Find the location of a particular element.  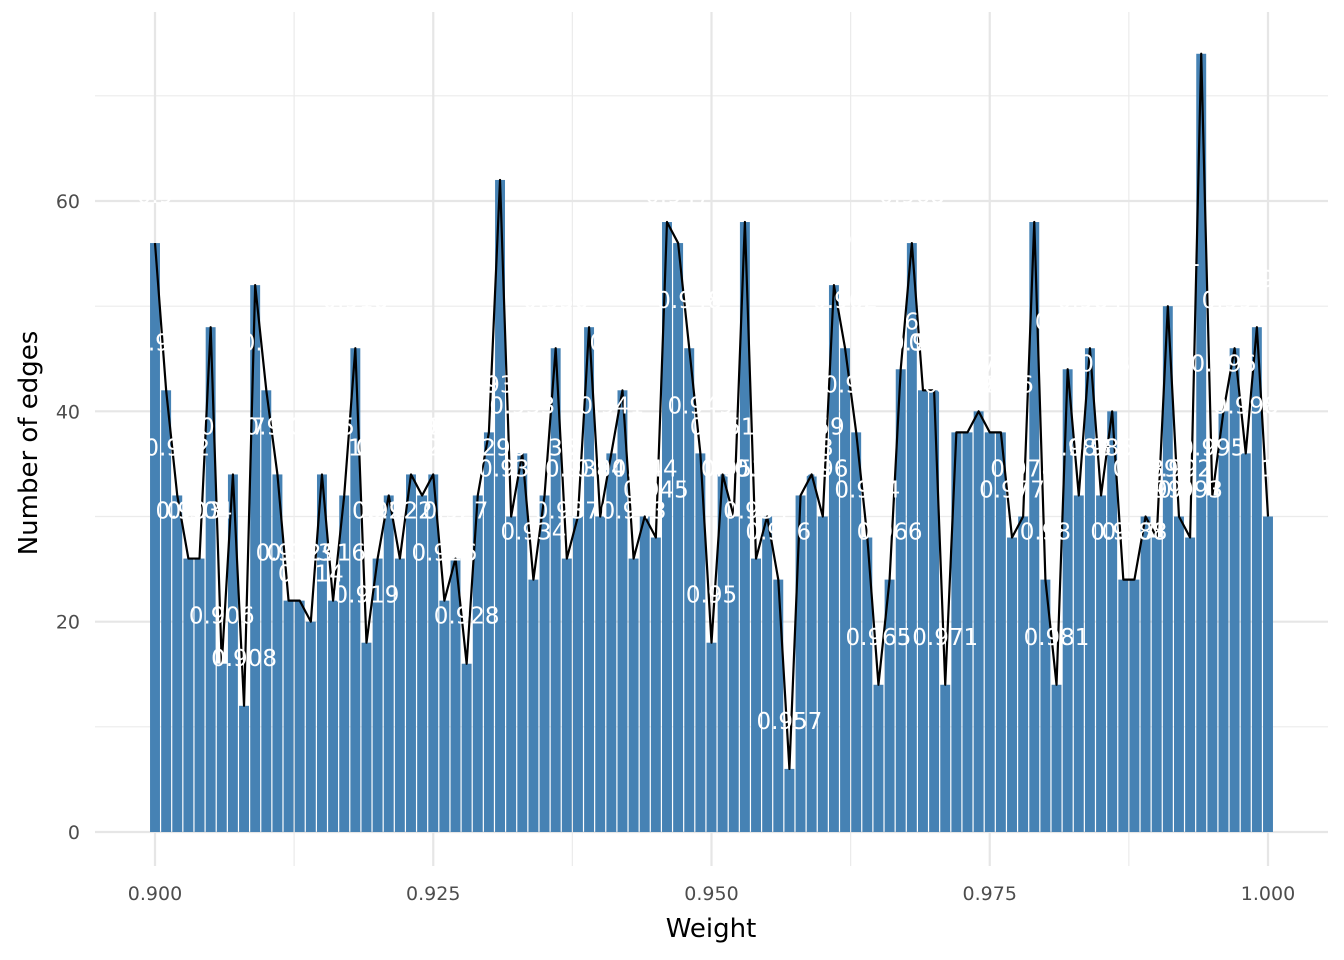

bar-label: 0.959 is located at coordinates (812, 427).